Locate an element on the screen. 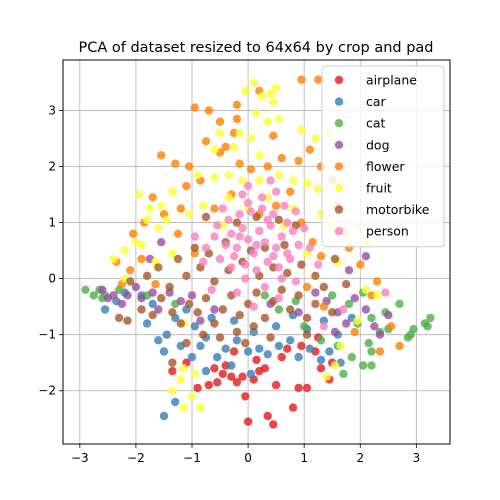  legend-marker-cat is located at coordinates (339, 123).